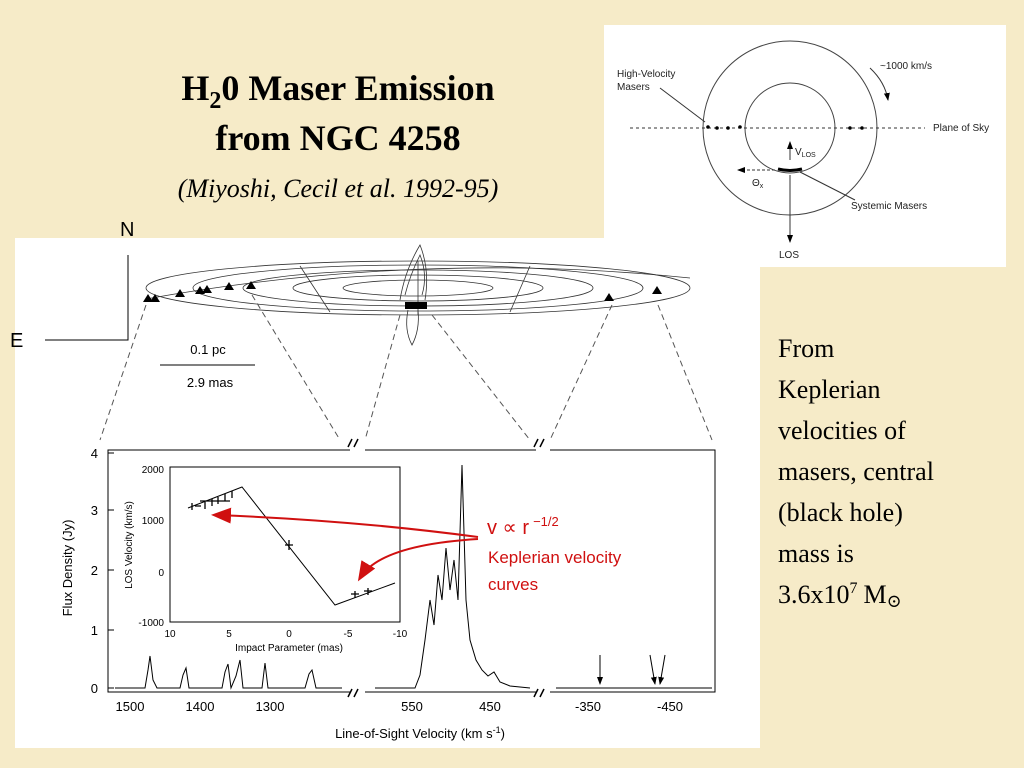 The height and width of the screenshot is (768, 1024). I want to click on compass, so click(87, 298).